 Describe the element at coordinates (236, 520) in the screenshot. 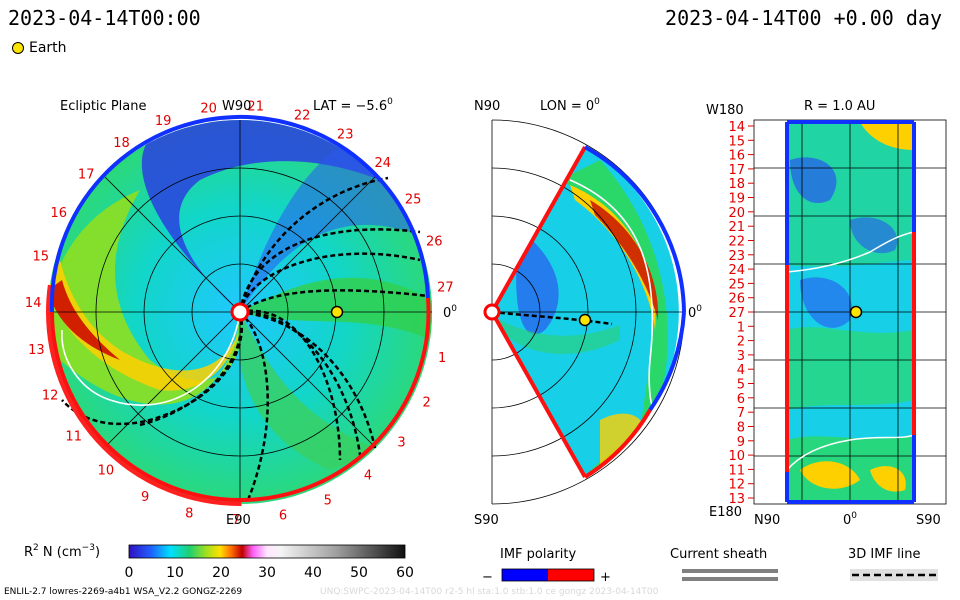

I see `carrington-number: 7` at that location.